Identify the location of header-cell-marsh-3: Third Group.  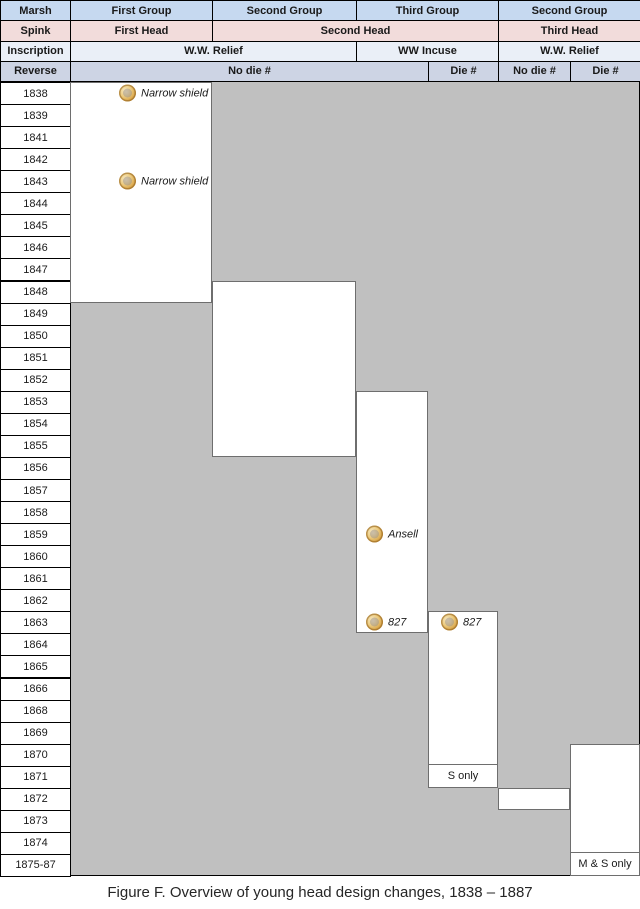
(427, 11).